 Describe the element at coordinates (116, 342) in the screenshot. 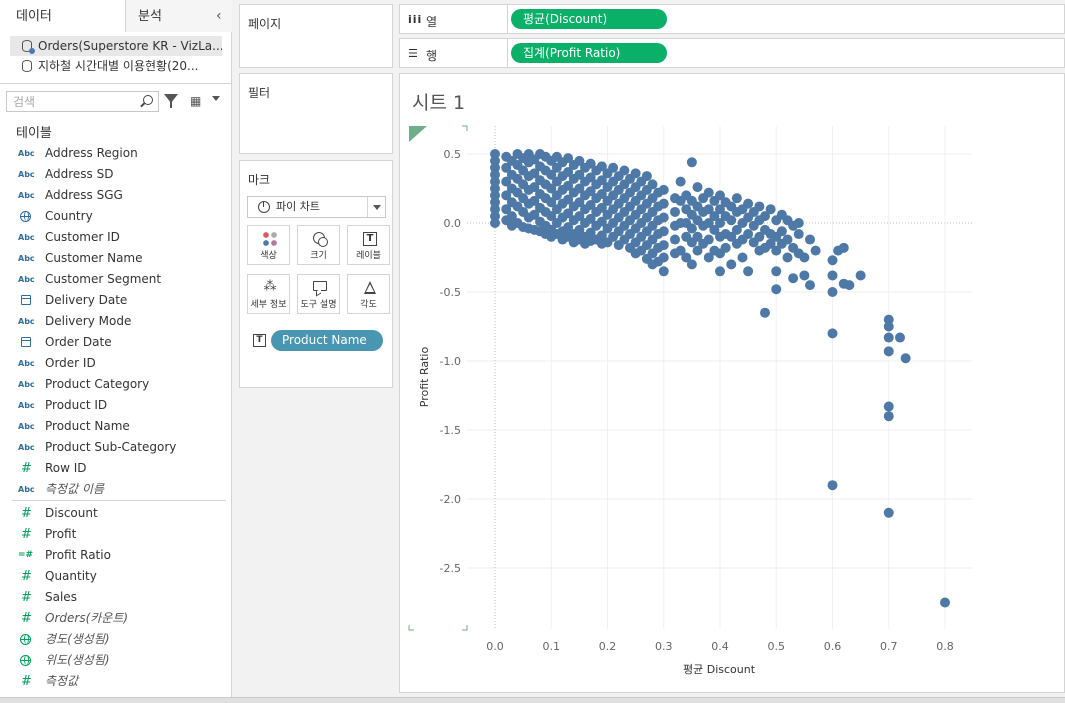

I see `field-item: Order Date` at that location.